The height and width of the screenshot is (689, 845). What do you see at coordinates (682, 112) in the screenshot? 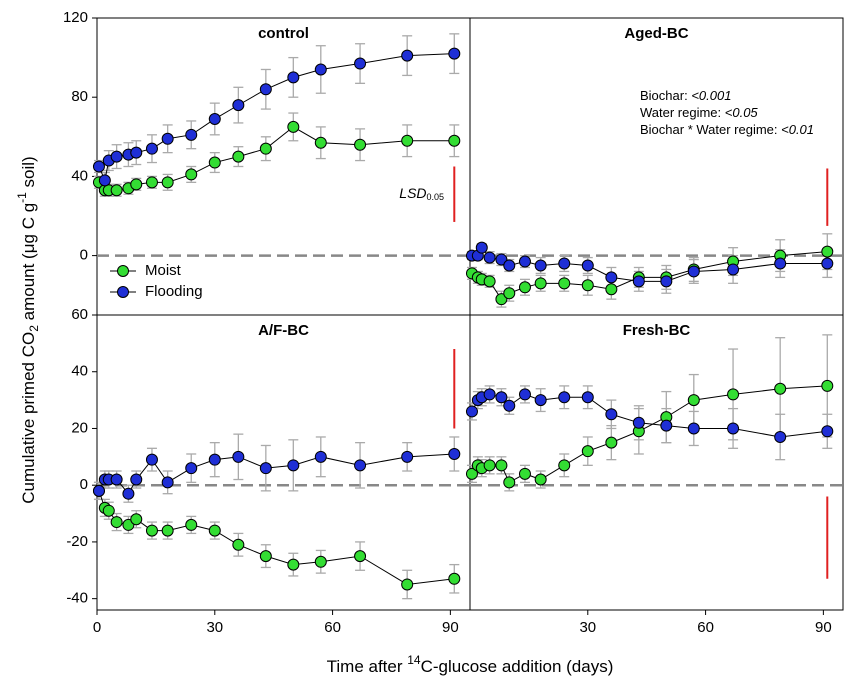
I see `stat-label: Water regime:` at bounding box center [682, 112].